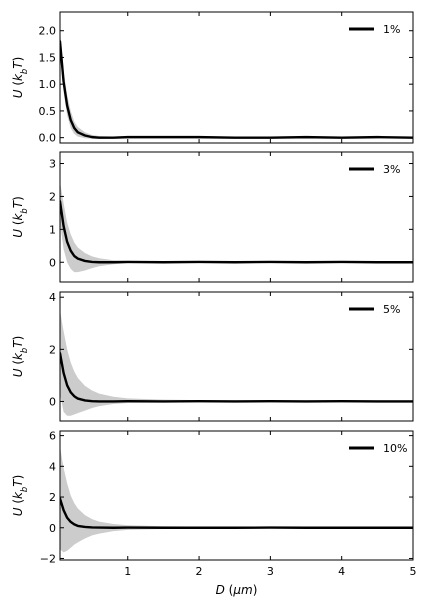  I want to click on y-tick-label: 1.5, so click(48, 57).